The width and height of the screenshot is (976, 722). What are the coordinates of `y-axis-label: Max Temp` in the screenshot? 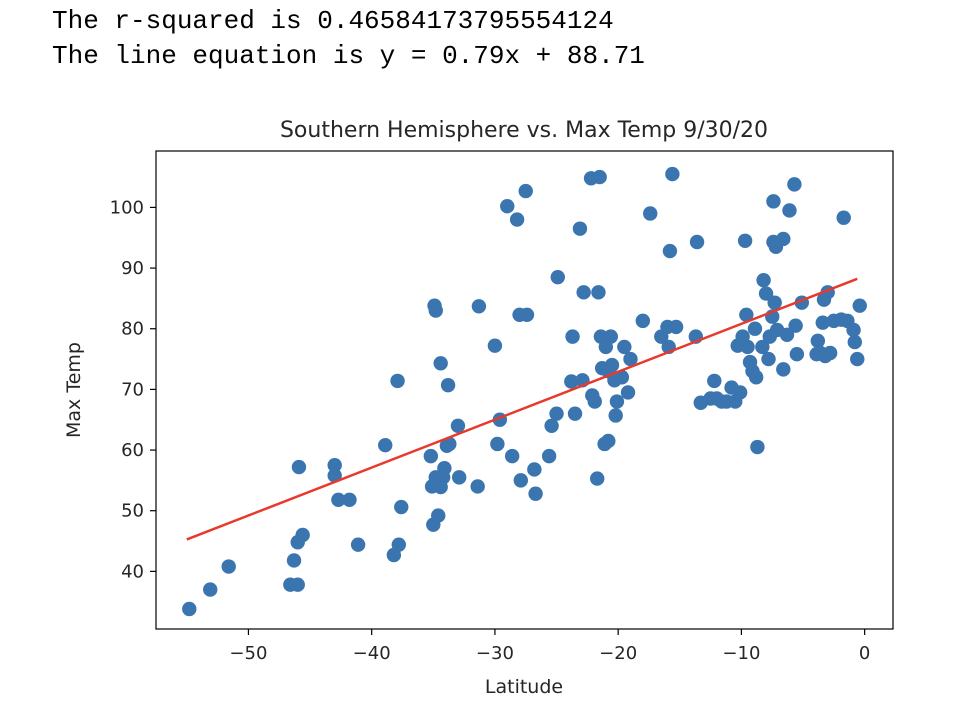 It's located at (74, 390).